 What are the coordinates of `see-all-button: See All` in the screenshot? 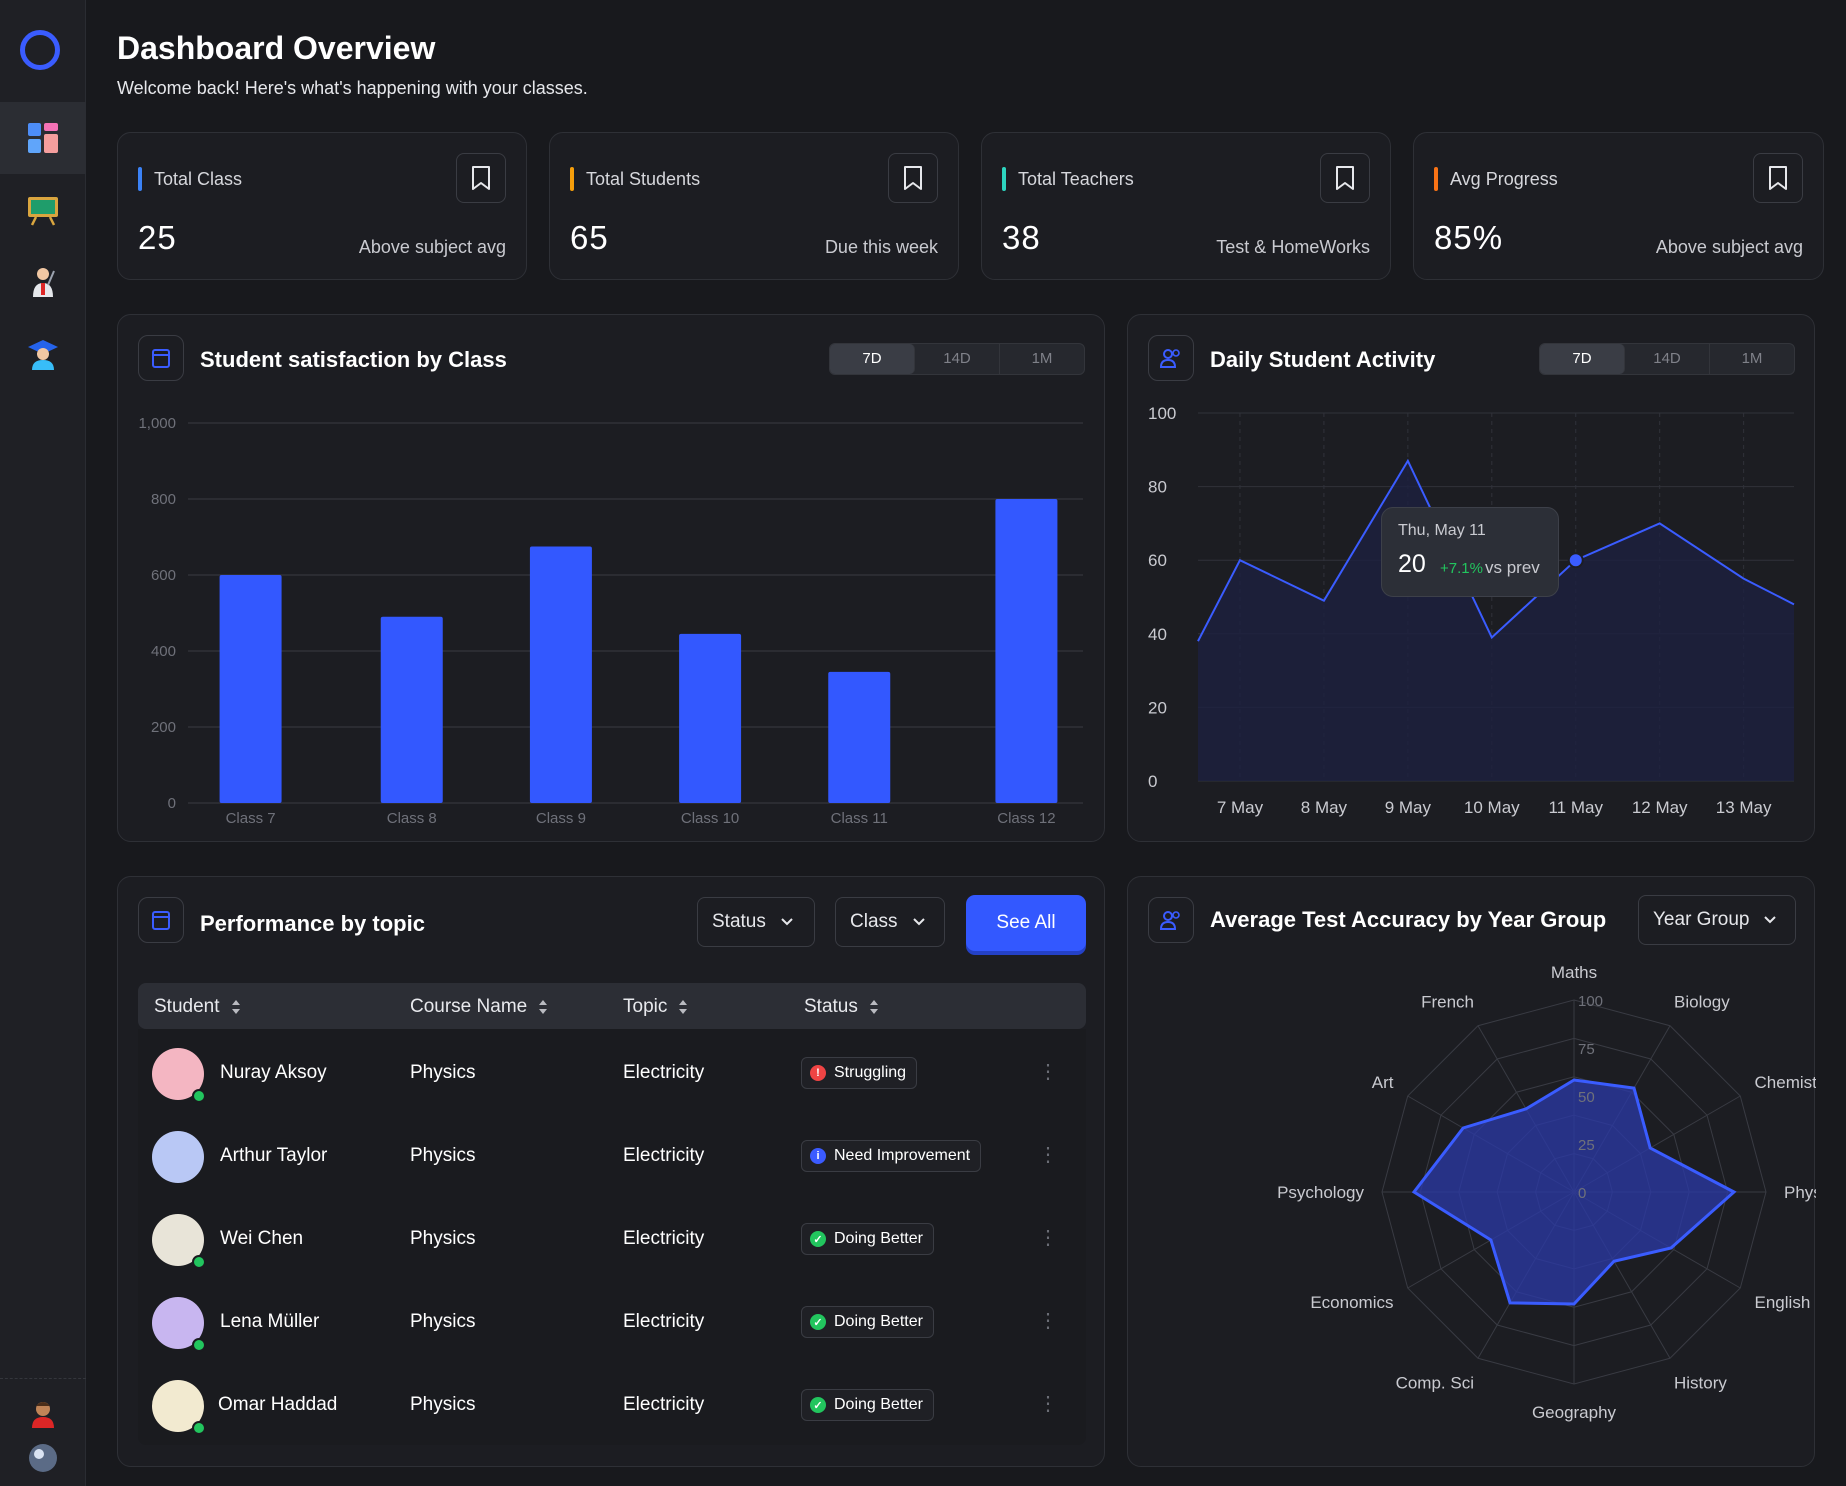 It's located at (1026, 923).